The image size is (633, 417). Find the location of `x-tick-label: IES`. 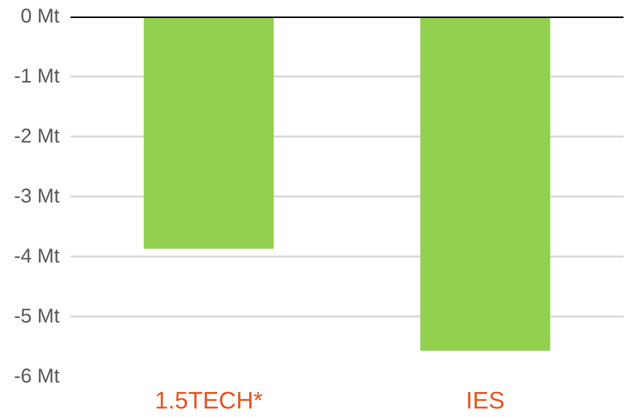

x-tick-label: IES is located at coordinates (485, 401).